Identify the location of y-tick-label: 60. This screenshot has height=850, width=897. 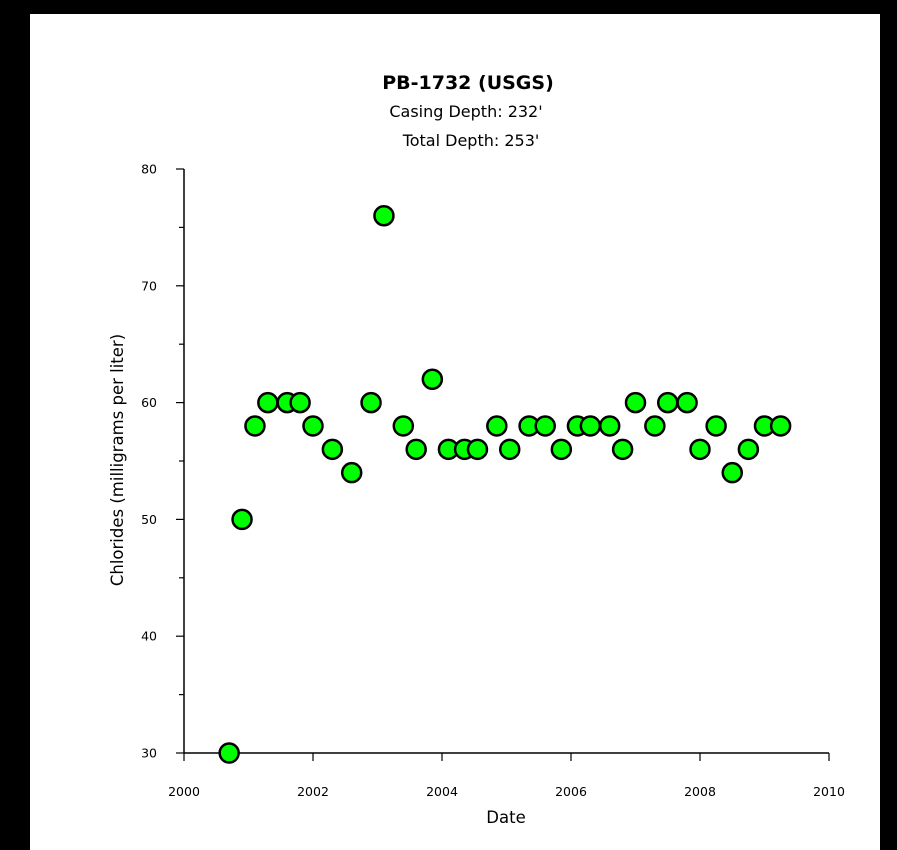
(149, 402).